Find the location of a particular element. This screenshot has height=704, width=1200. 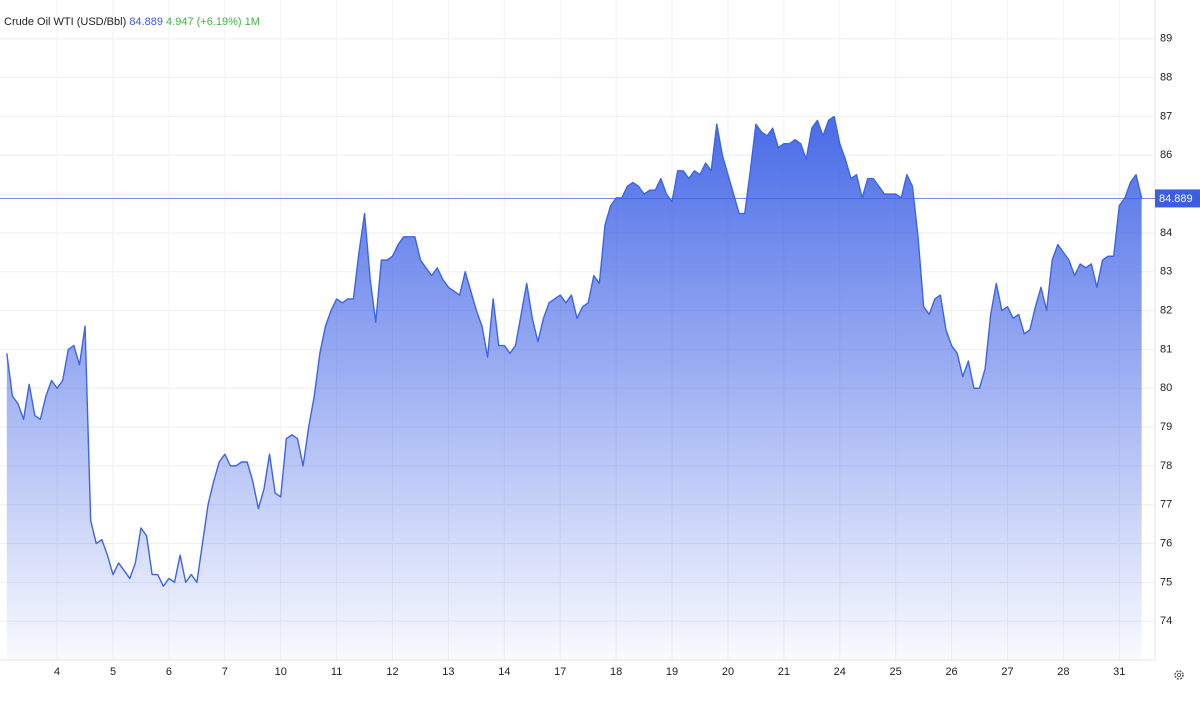

y-tick-label: 79 is located at coordinates (1166, 427).